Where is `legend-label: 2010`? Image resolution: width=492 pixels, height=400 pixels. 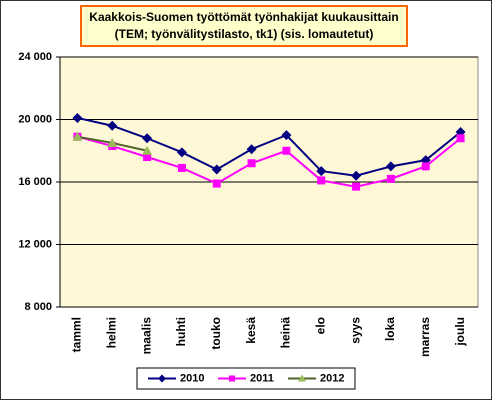 legend-label: 2010 is located at coordinates (192, 378).